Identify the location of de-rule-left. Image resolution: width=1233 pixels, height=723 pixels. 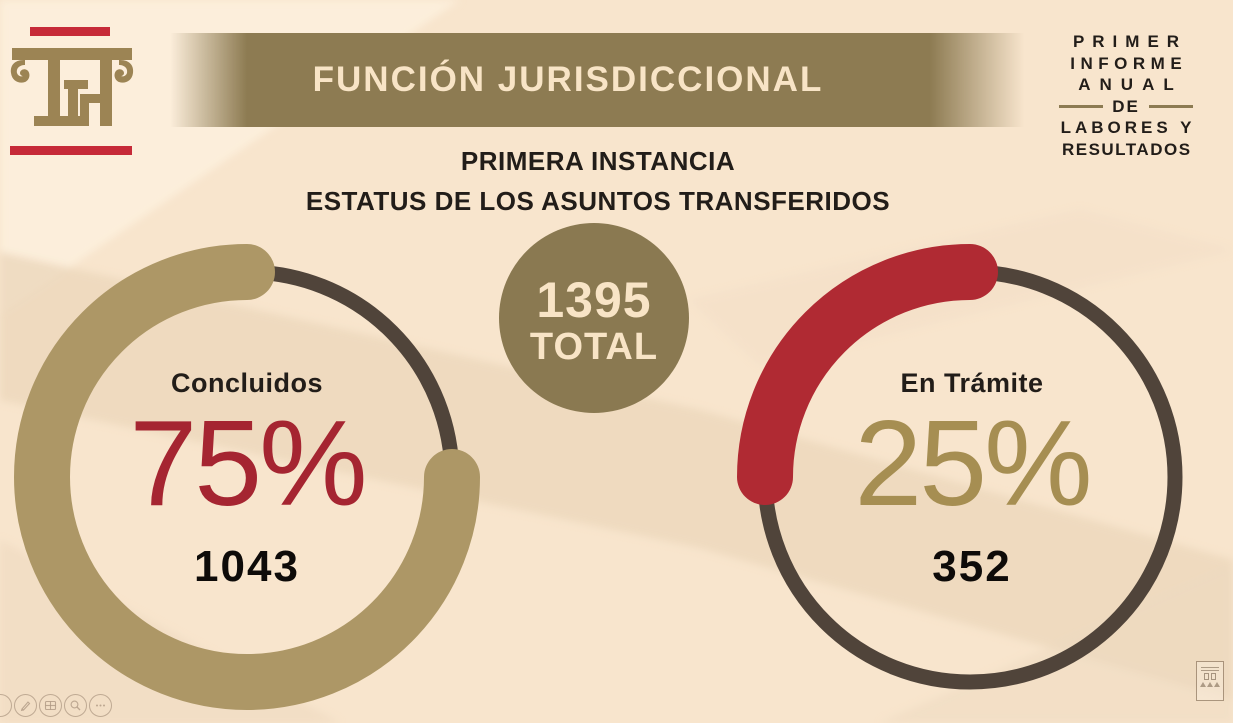
(1081, 106).